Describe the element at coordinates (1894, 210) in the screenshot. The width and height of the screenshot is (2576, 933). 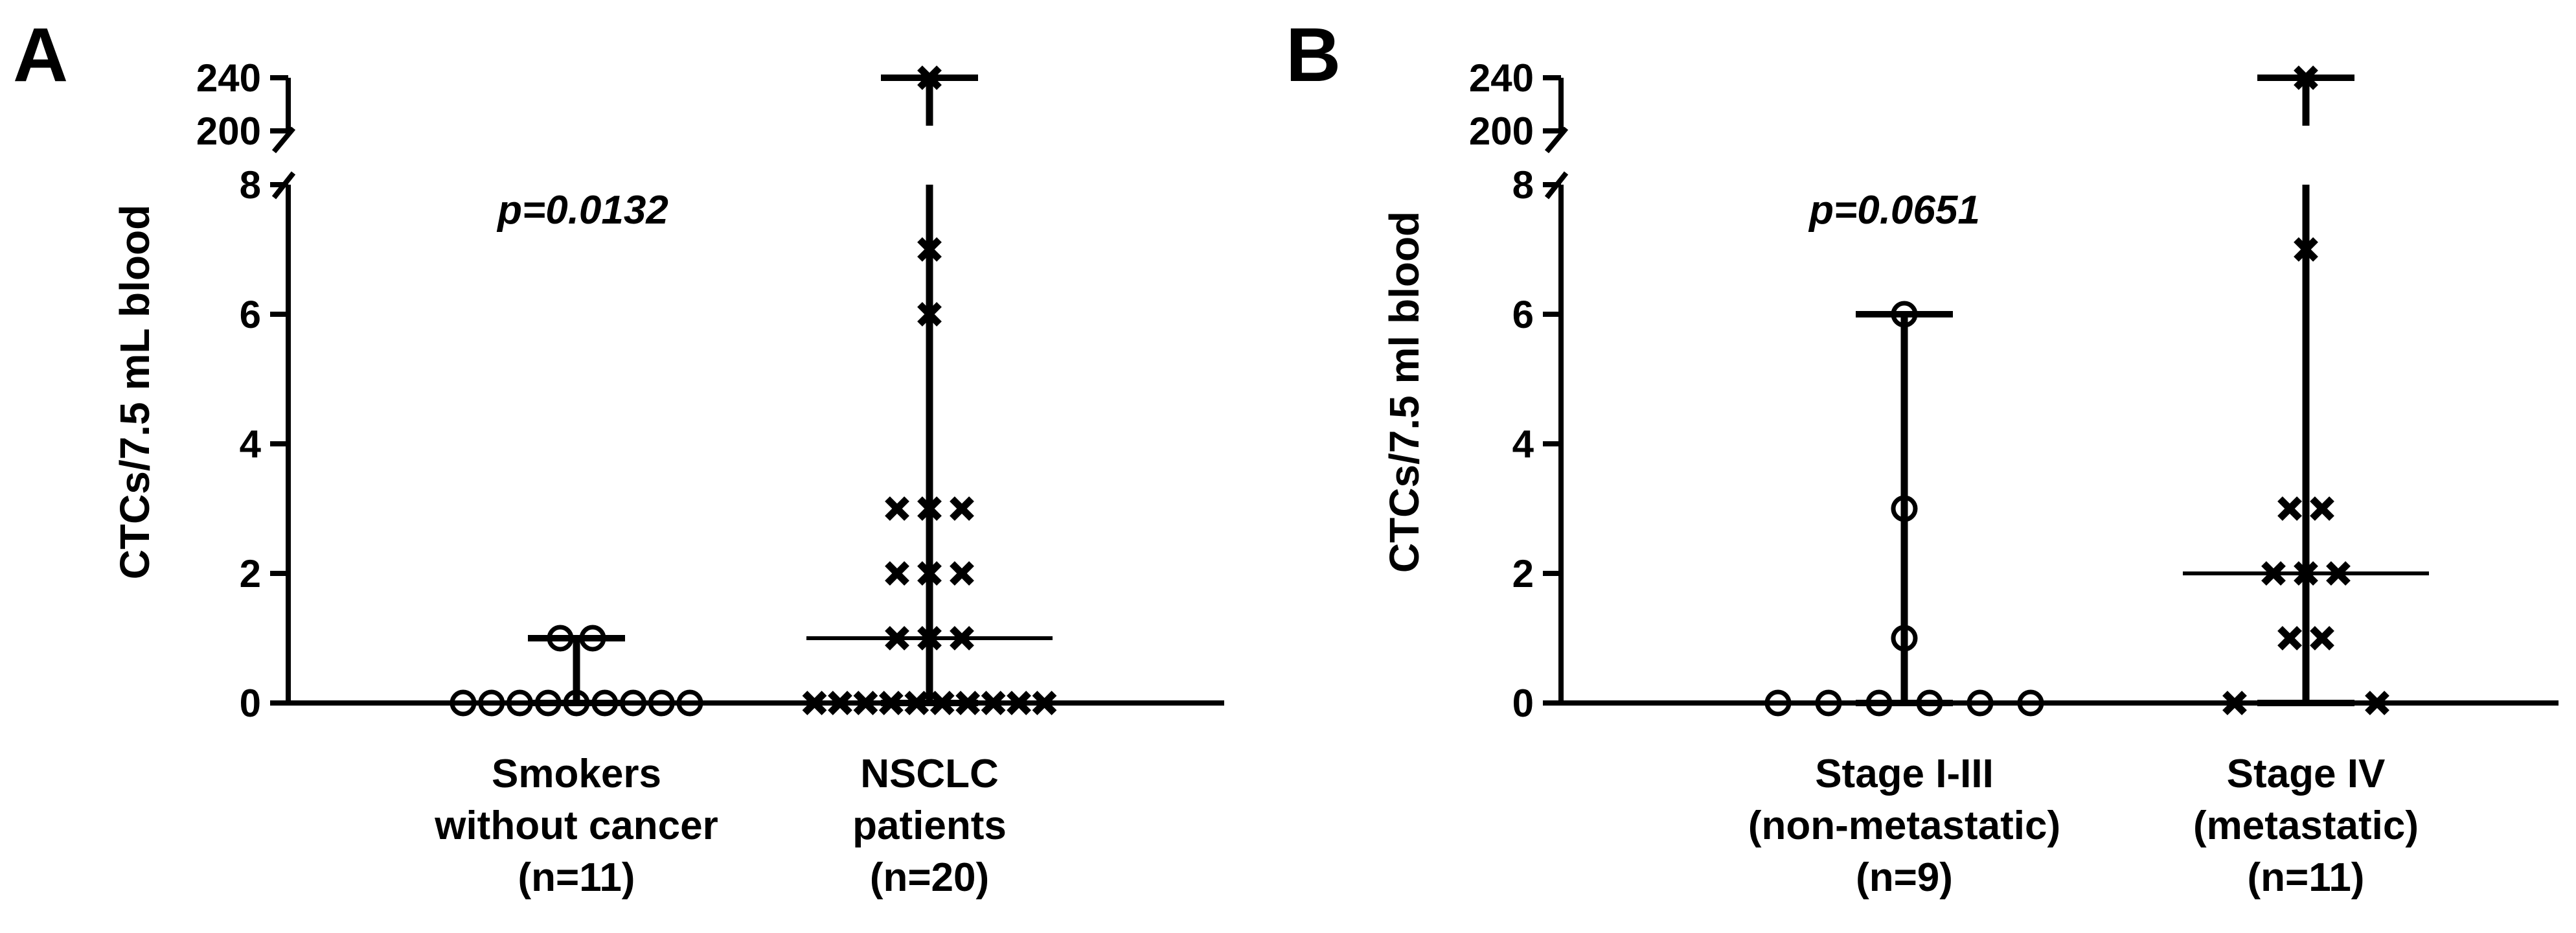
I see `p-value-annotation: p=0.0651` at that location.